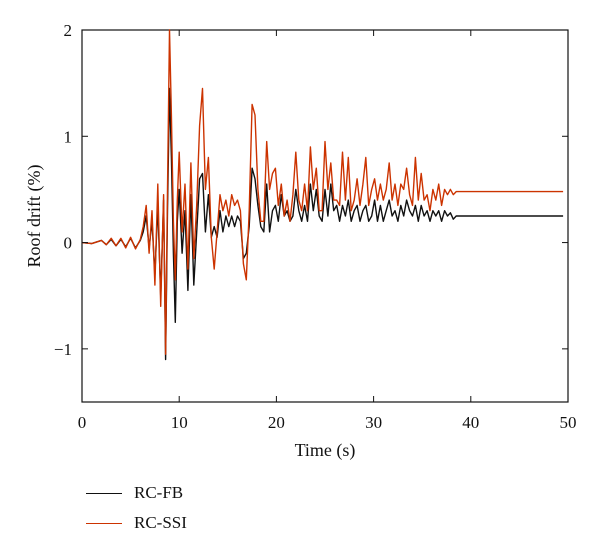 The width and height of the screenshot is (600, 545). Describe the element at coordinates (179, 422) in the screenshot. I see `x-tick-label: 10` at that location.